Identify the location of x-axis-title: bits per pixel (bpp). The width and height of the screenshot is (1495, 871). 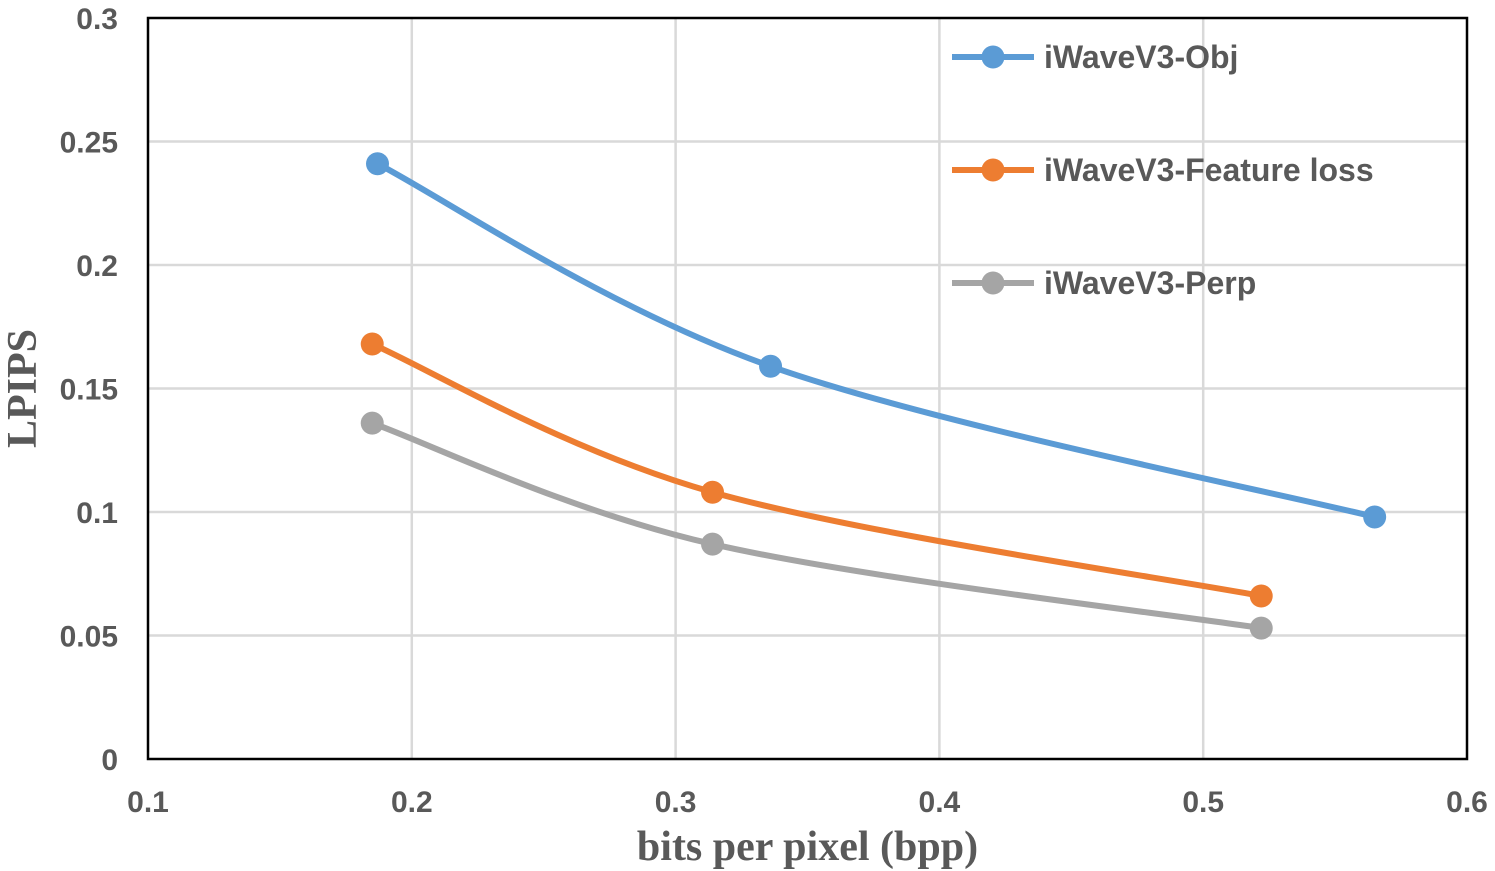
(807, 847).